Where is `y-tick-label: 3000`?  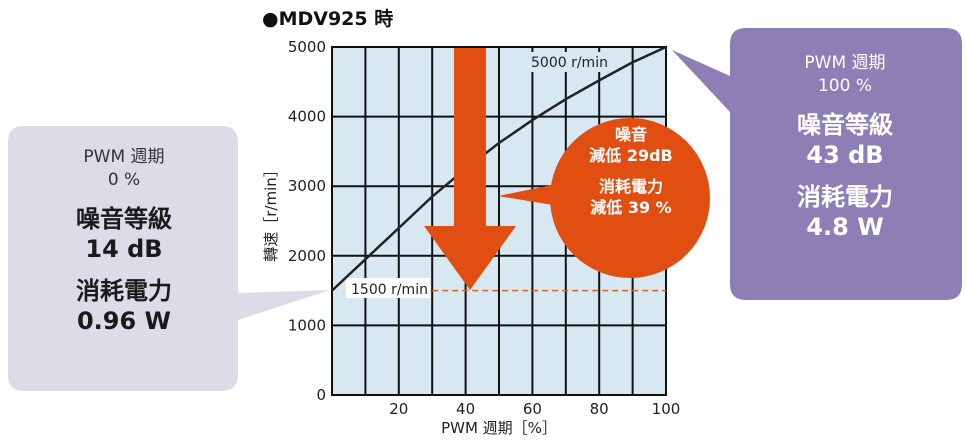
y-tick-label: 3000 is located at coordinates (307, 186).